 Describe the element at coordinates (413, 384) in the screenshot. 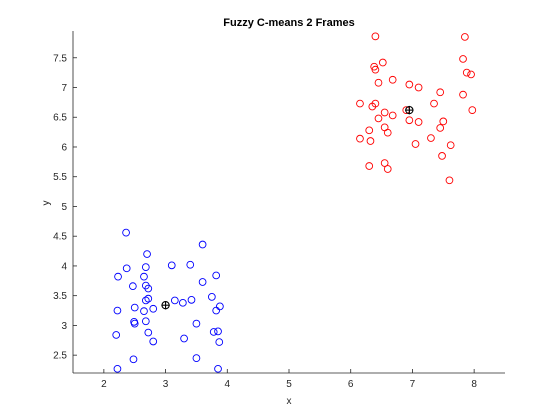

I see `x-tick-label: 7` at that location.